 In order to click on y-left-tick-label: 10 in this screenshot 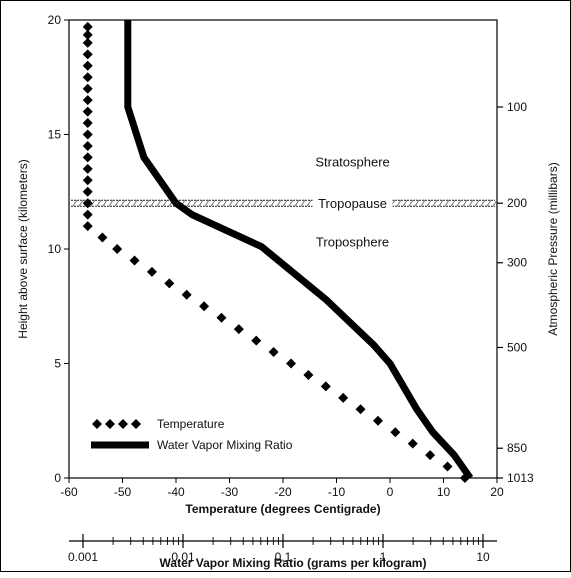, I will do `click(55, 249)`.